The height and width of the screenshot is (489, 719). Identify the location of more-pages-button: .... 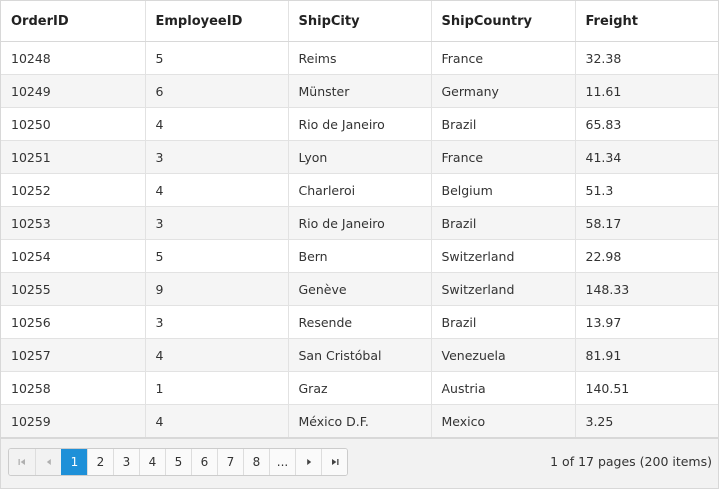
(282, 462).